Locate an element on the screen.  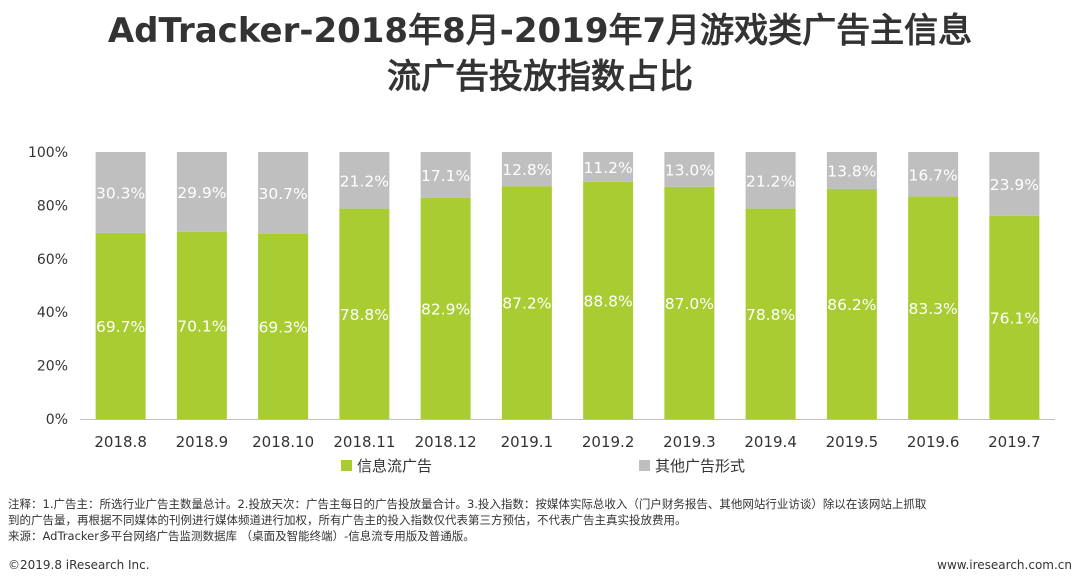
bar-data-label: 76.1% is located at coordinates (1014, 318).